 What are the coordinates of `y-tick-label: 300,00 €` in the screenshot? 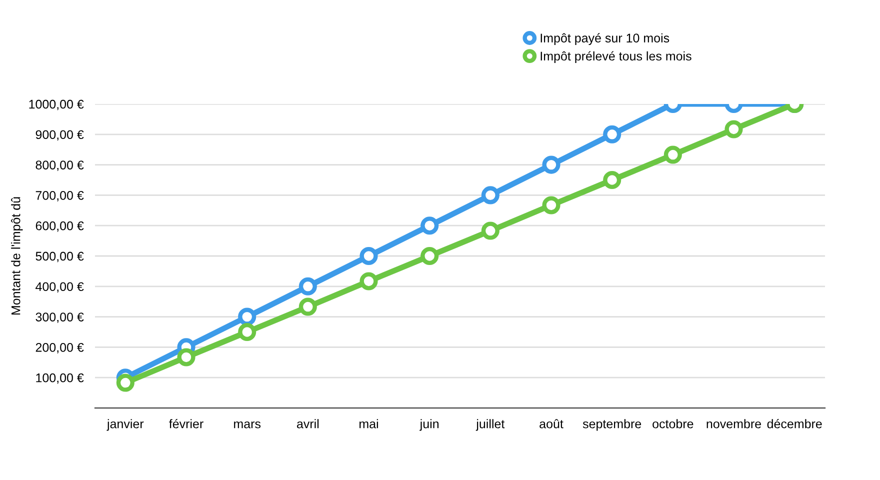 It's located at (60, 317).